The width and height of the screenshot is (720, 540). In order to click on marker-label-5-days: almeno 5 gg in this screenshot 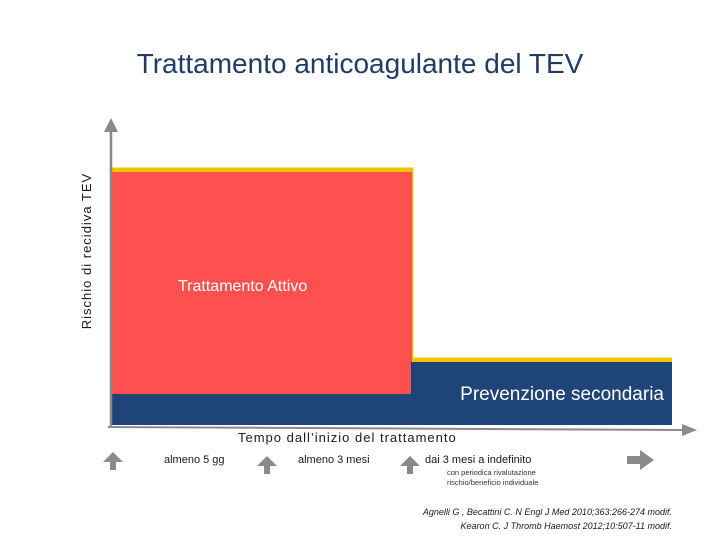, I will do `click(194, 460)`.